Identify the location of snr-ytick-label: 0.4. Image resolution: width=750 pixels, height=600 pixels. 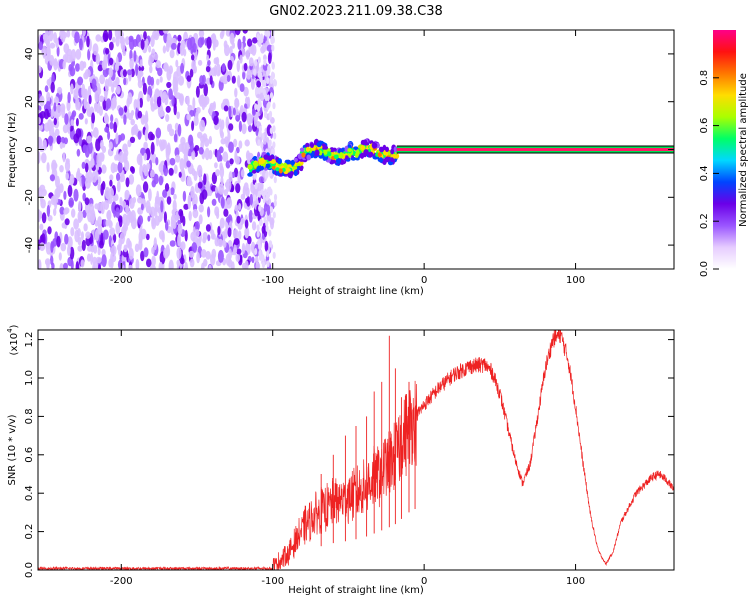
(29, 493).